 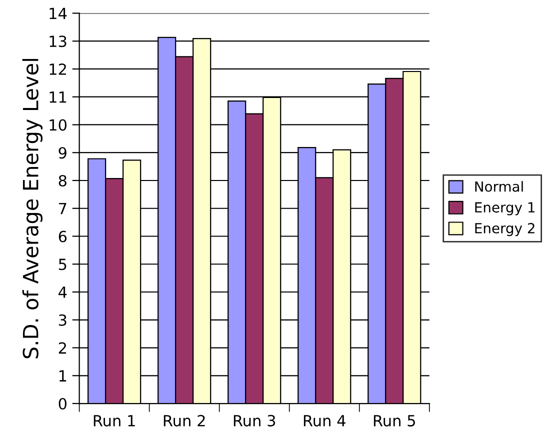 What do you see at coordinates (58, 125) in the screenshot?
I see `y-tick-label: 10` at bounding box center [58, 125].